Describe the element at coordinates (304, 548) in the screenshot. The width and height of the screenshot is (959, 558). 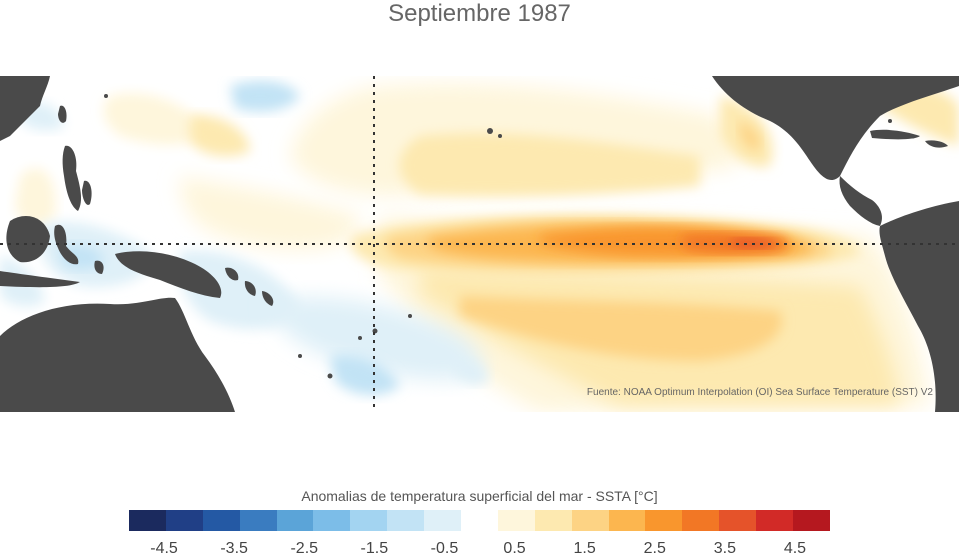
I see `colorbar-tick-label: -2.5` at that location.